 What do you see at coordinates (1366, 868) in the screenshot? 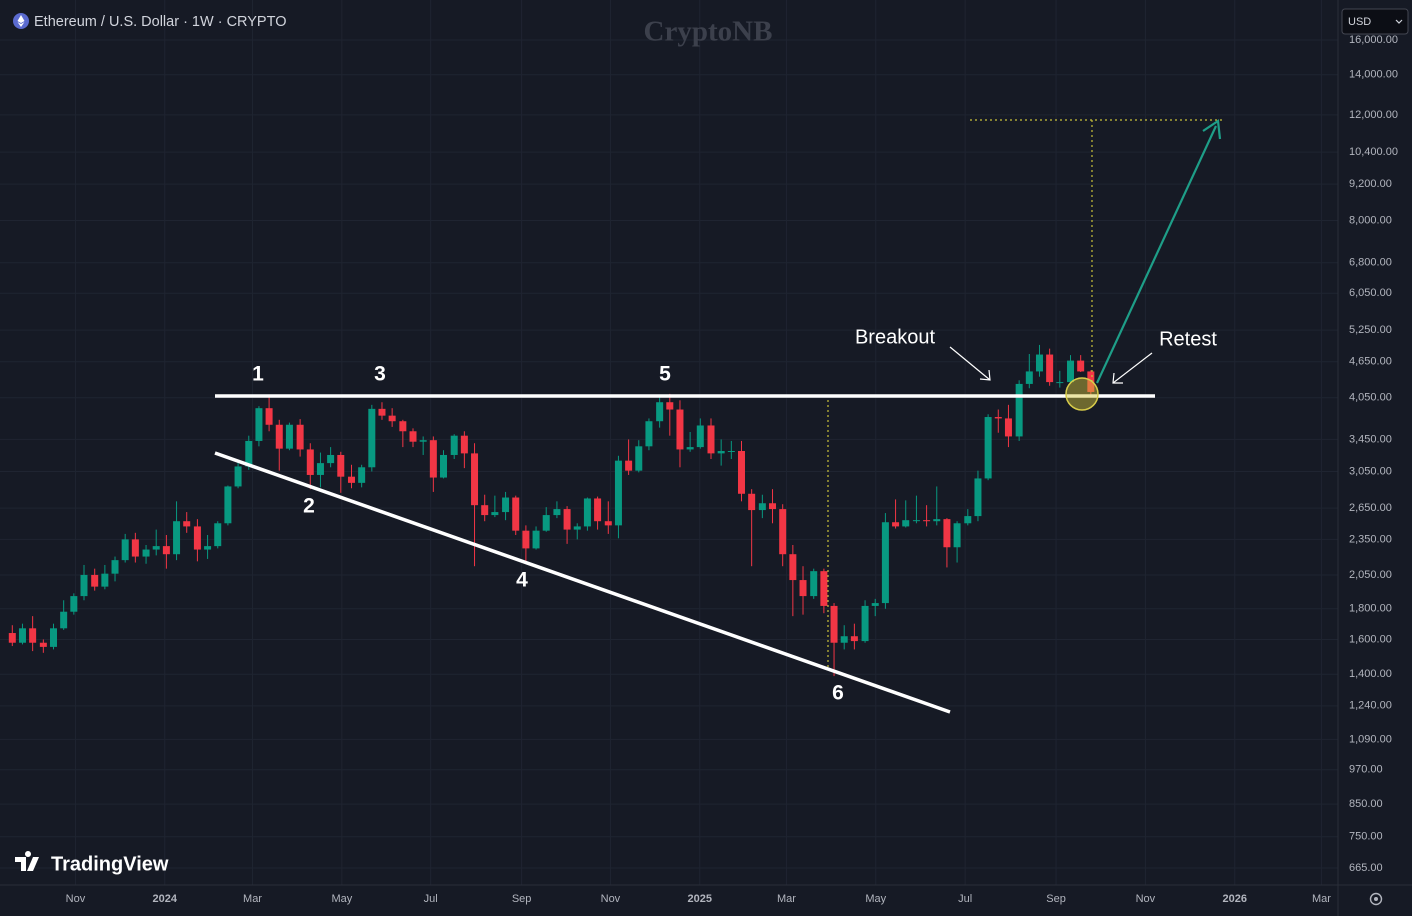
I see `y-tick-label: 665.00` at bounding box center [1366, 868].